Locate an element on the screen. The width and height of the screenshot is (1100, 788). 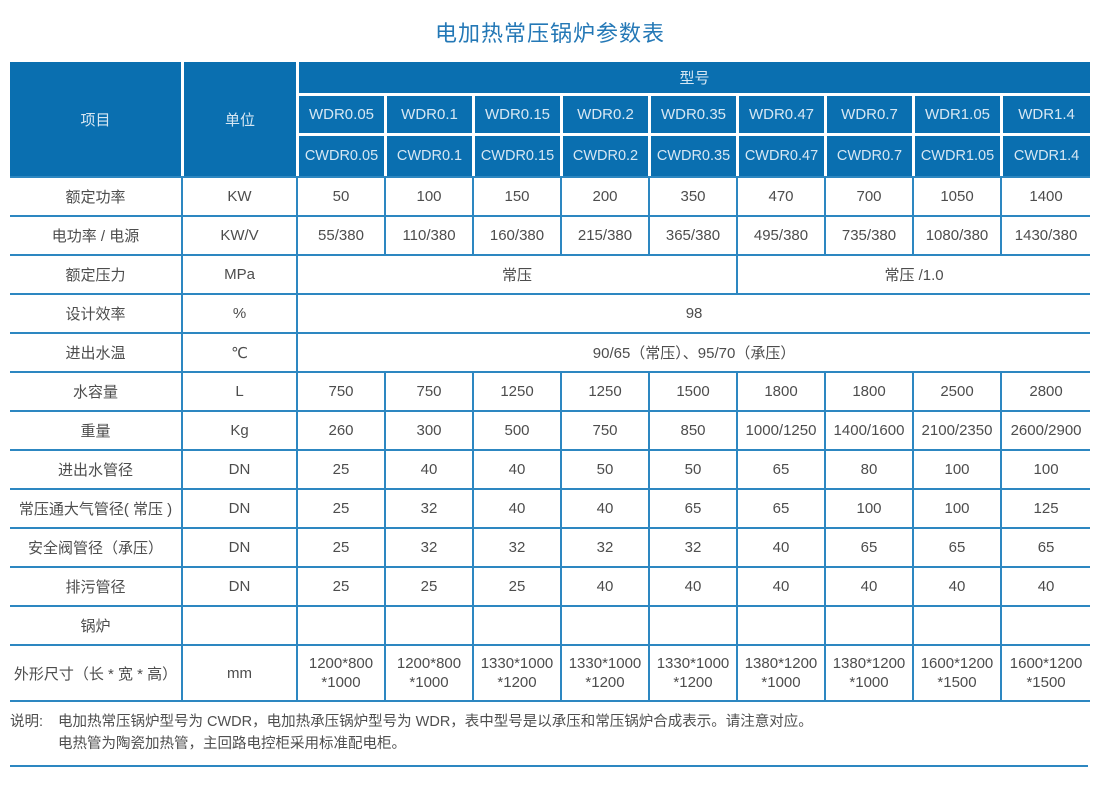
value-cell: 80 is located at coordinates (868, 470).